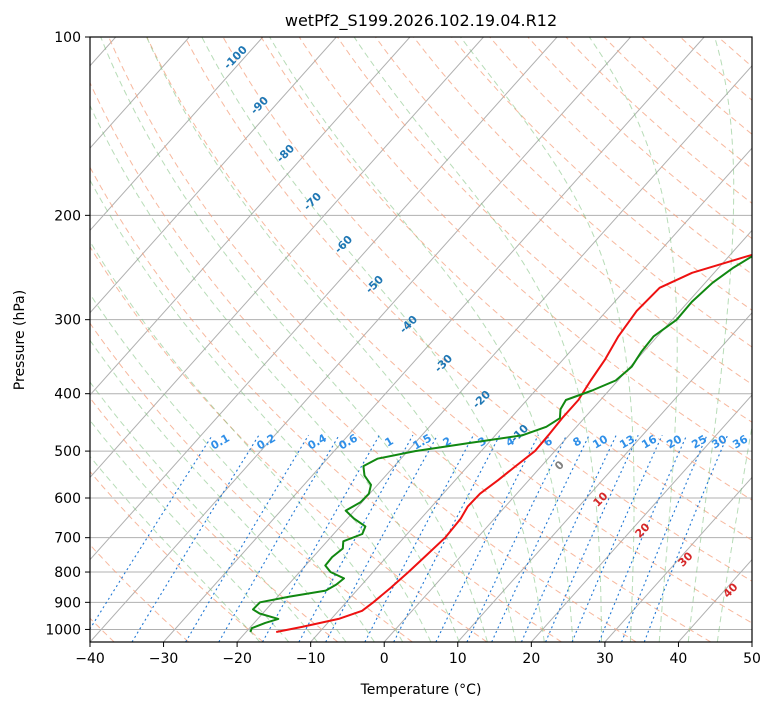 Image resolution: width=775 pixels, height=708 pixels. Describe the element at coordinates (67, 603) in the screenshot. I see `y-tick-label: 900` at that location.